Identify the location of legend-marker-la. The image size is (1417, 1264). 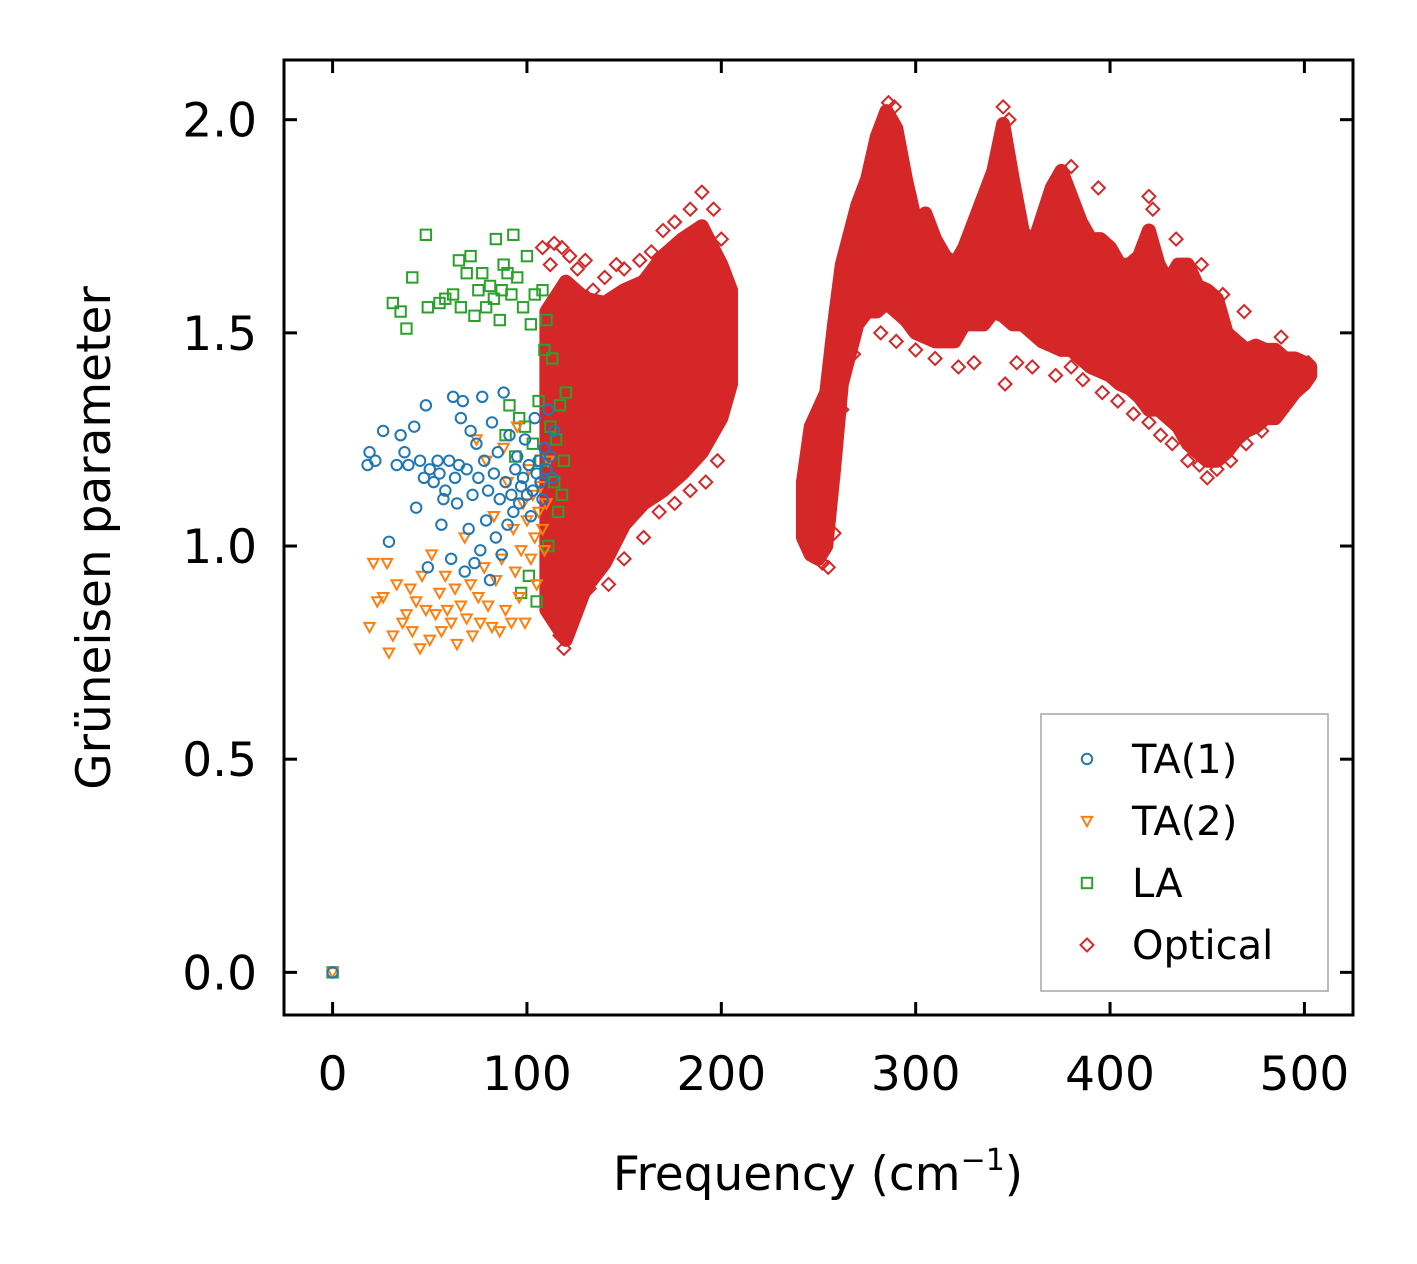
(1087, 883).